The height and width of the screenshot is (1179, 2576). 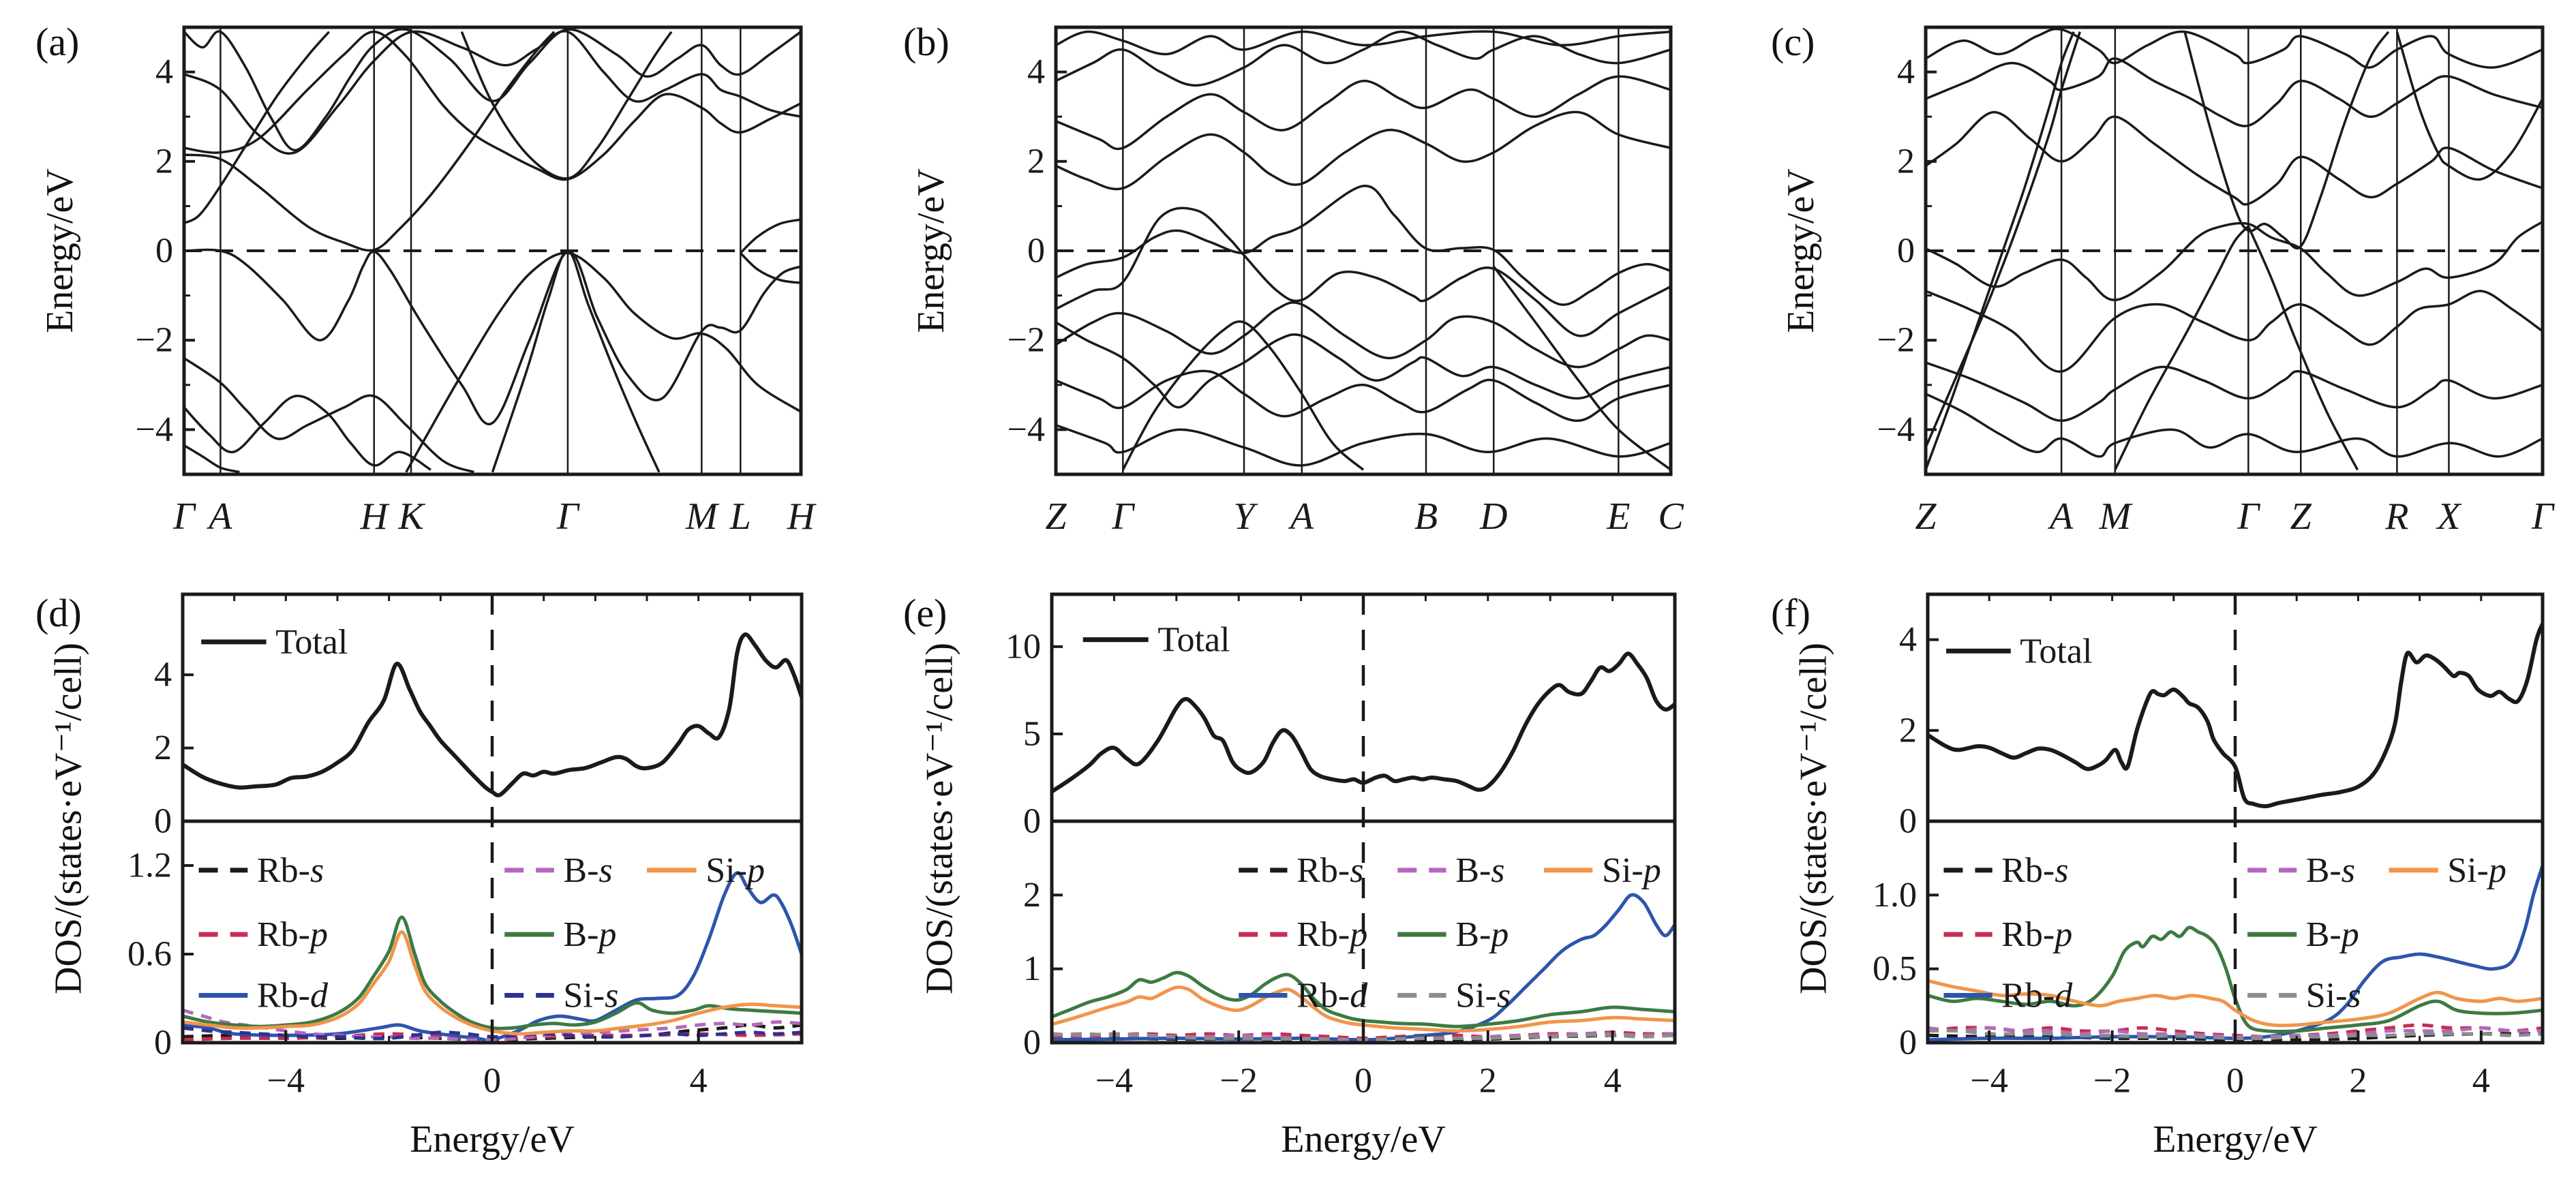 What do you see at coordinates (1363, 250) in the screenshot?
I see `band-curves-b` at bounding box center [1363, 250].